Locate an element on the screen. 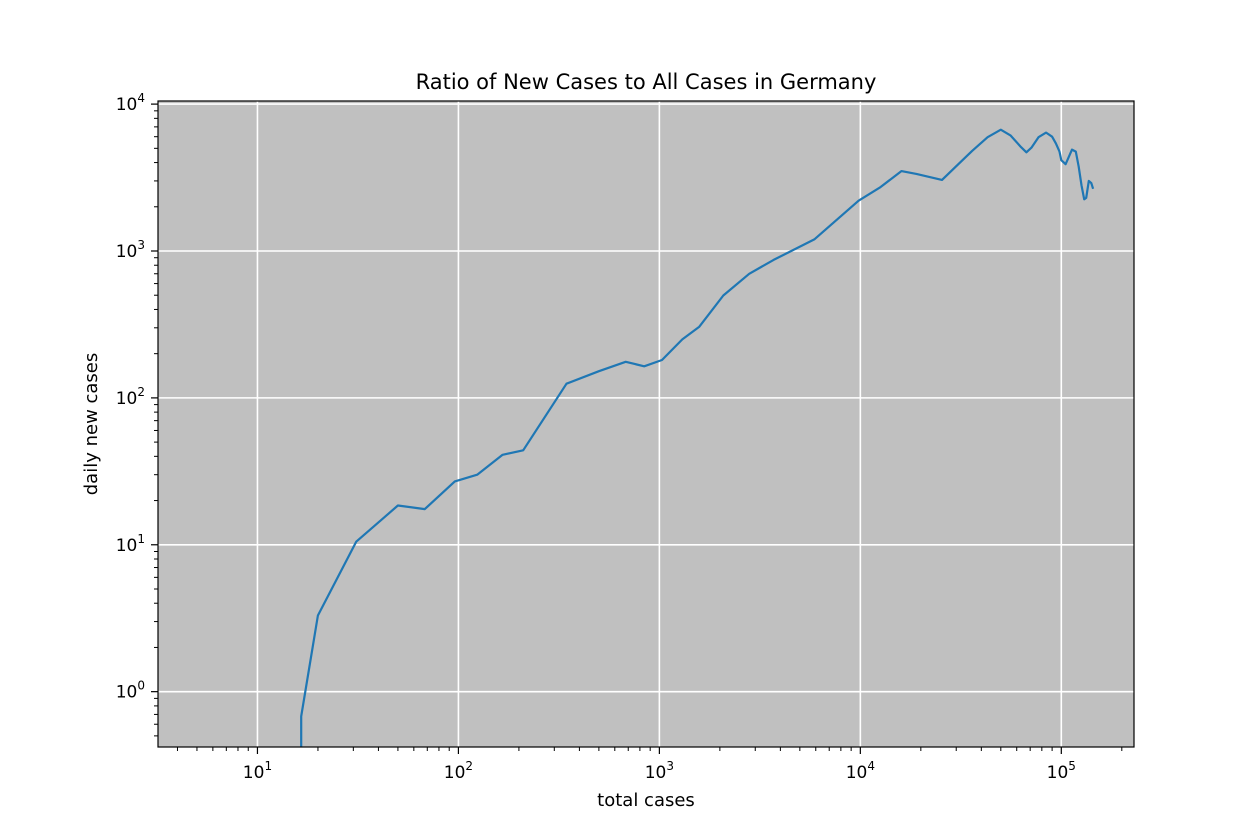 The width and height of the screenshot is (1260, 840). x-tick-label: 10⁵ is located at coordinates (1061, 771).